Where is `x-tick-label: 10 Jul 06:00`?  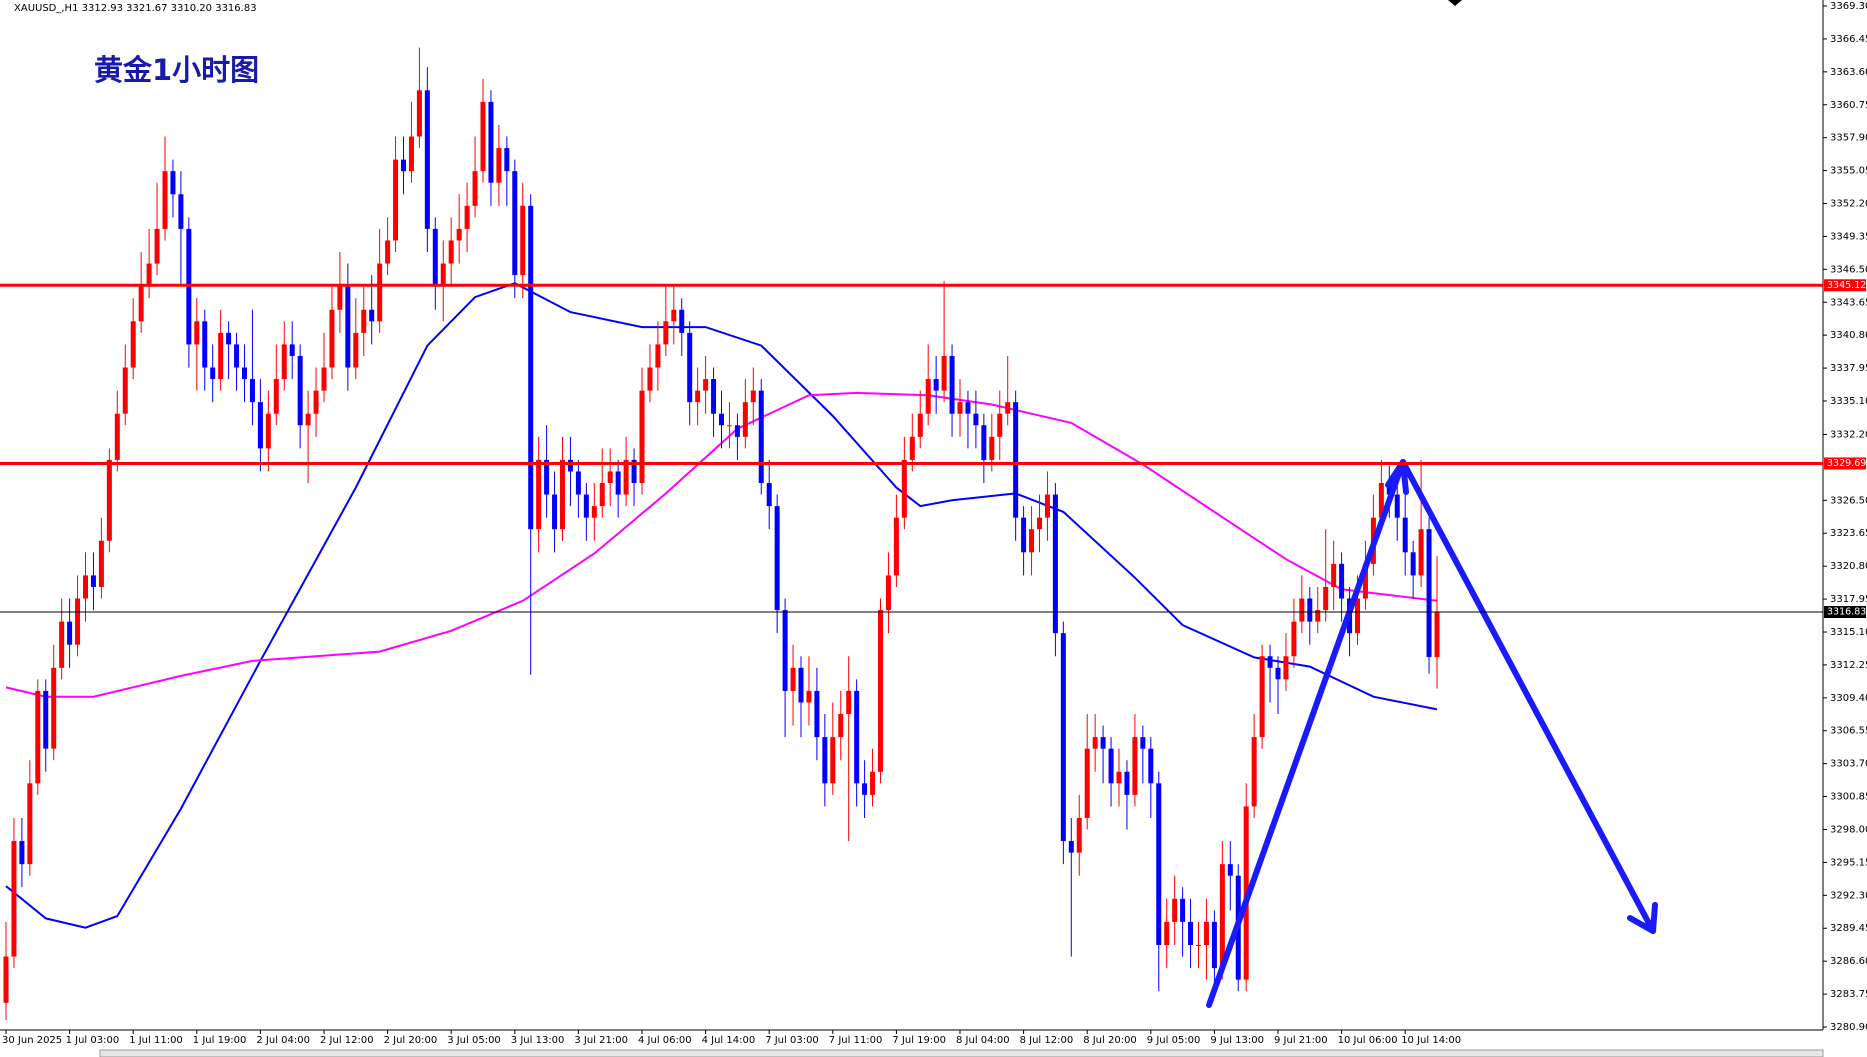 x-tick-label: 10 Jul 06:00 is located at coordinates (1368, 1040).